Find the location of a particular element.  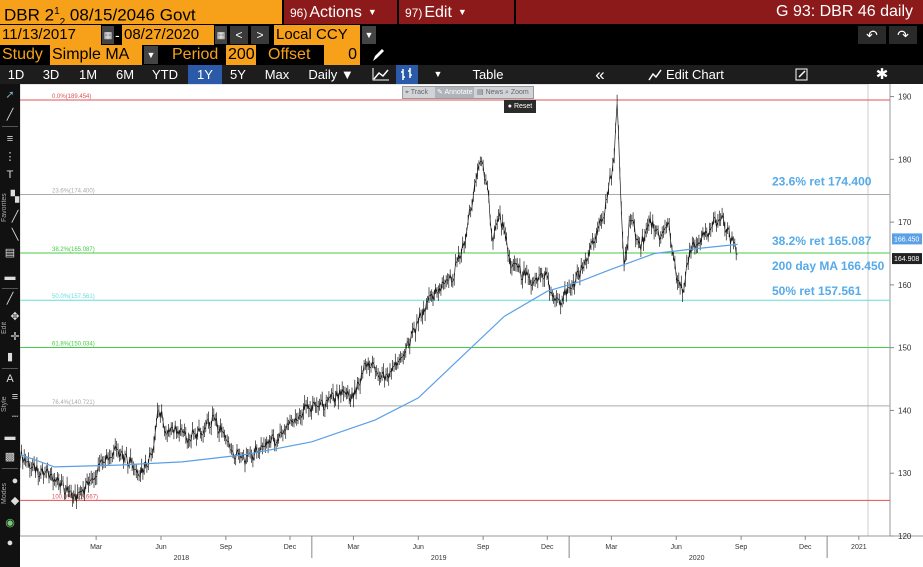

chart-annotation: 200 day MA 166.450 is located at coordinates (828, 266).